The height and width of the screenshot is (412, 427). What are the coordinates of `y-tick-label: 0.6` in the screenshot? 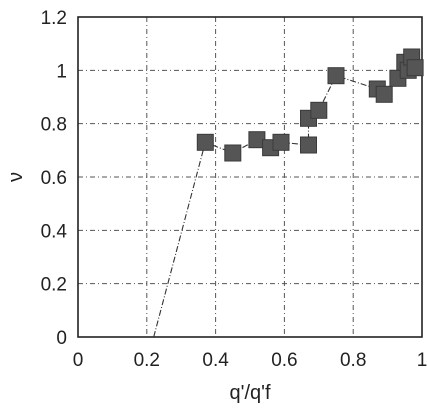 It's located at (54, 178).